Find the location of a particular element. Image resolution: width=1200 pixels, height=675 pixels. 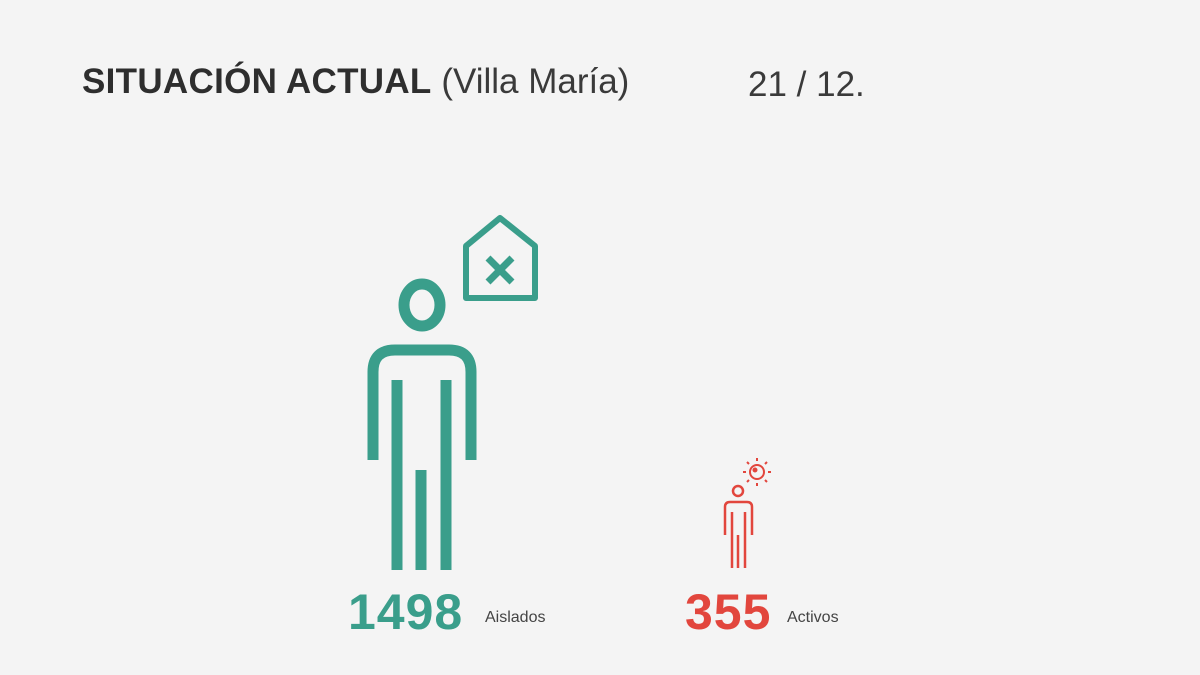

person-isolated-icon is located at coordinates (422, 424).